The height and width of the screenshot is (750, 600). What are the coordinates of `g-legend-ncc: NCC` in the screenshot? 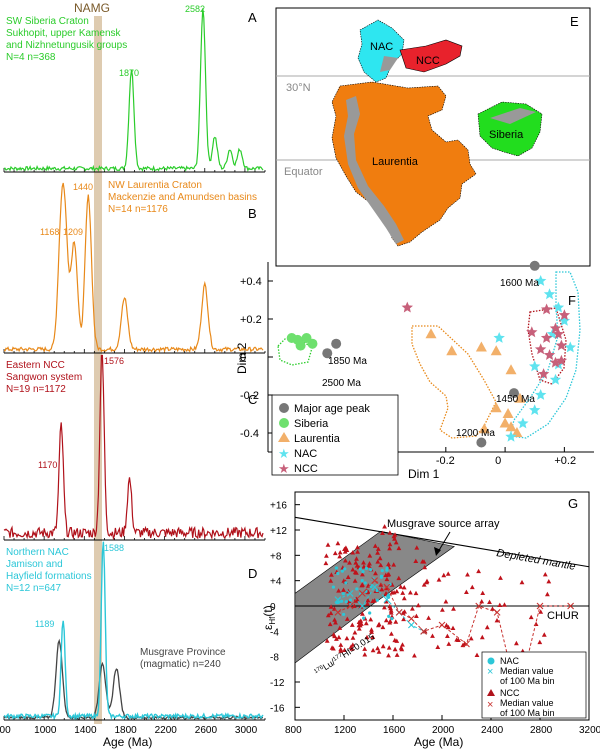 It's located at (510, 693).